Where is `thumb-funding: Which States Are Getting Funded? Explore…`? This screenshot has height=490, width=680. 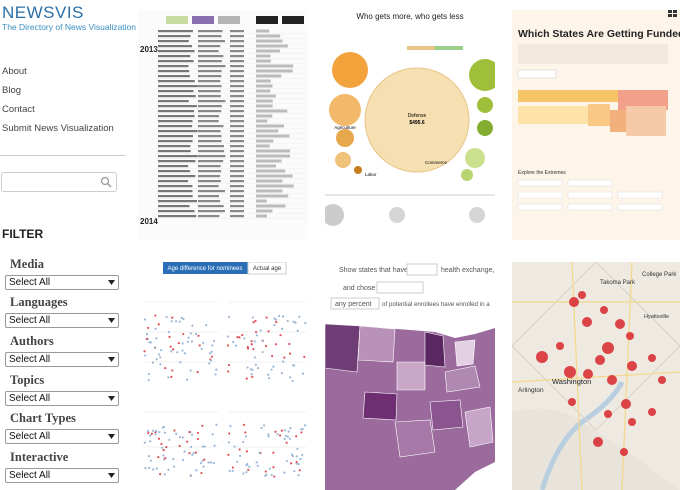 thumb-funding: Which States Are Getting Funded? Explore… is located at coordinates (598, 119).